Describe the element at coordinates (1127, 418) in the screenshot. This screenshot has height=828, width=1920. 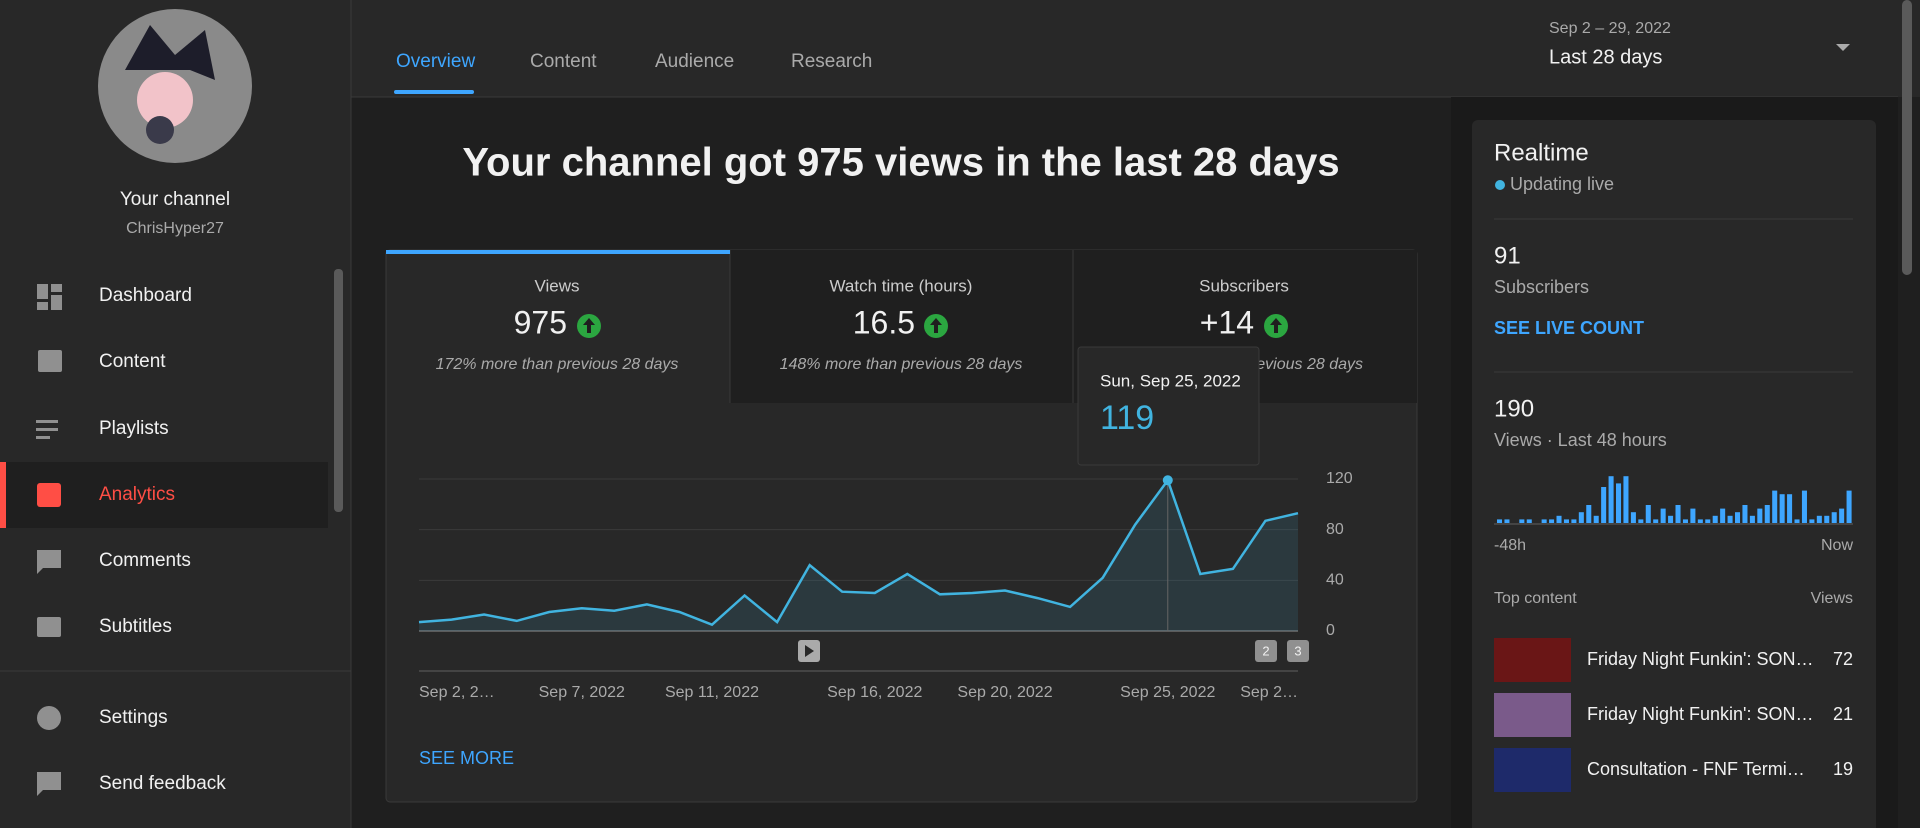
I see `tooltip-value: 119` at that location.